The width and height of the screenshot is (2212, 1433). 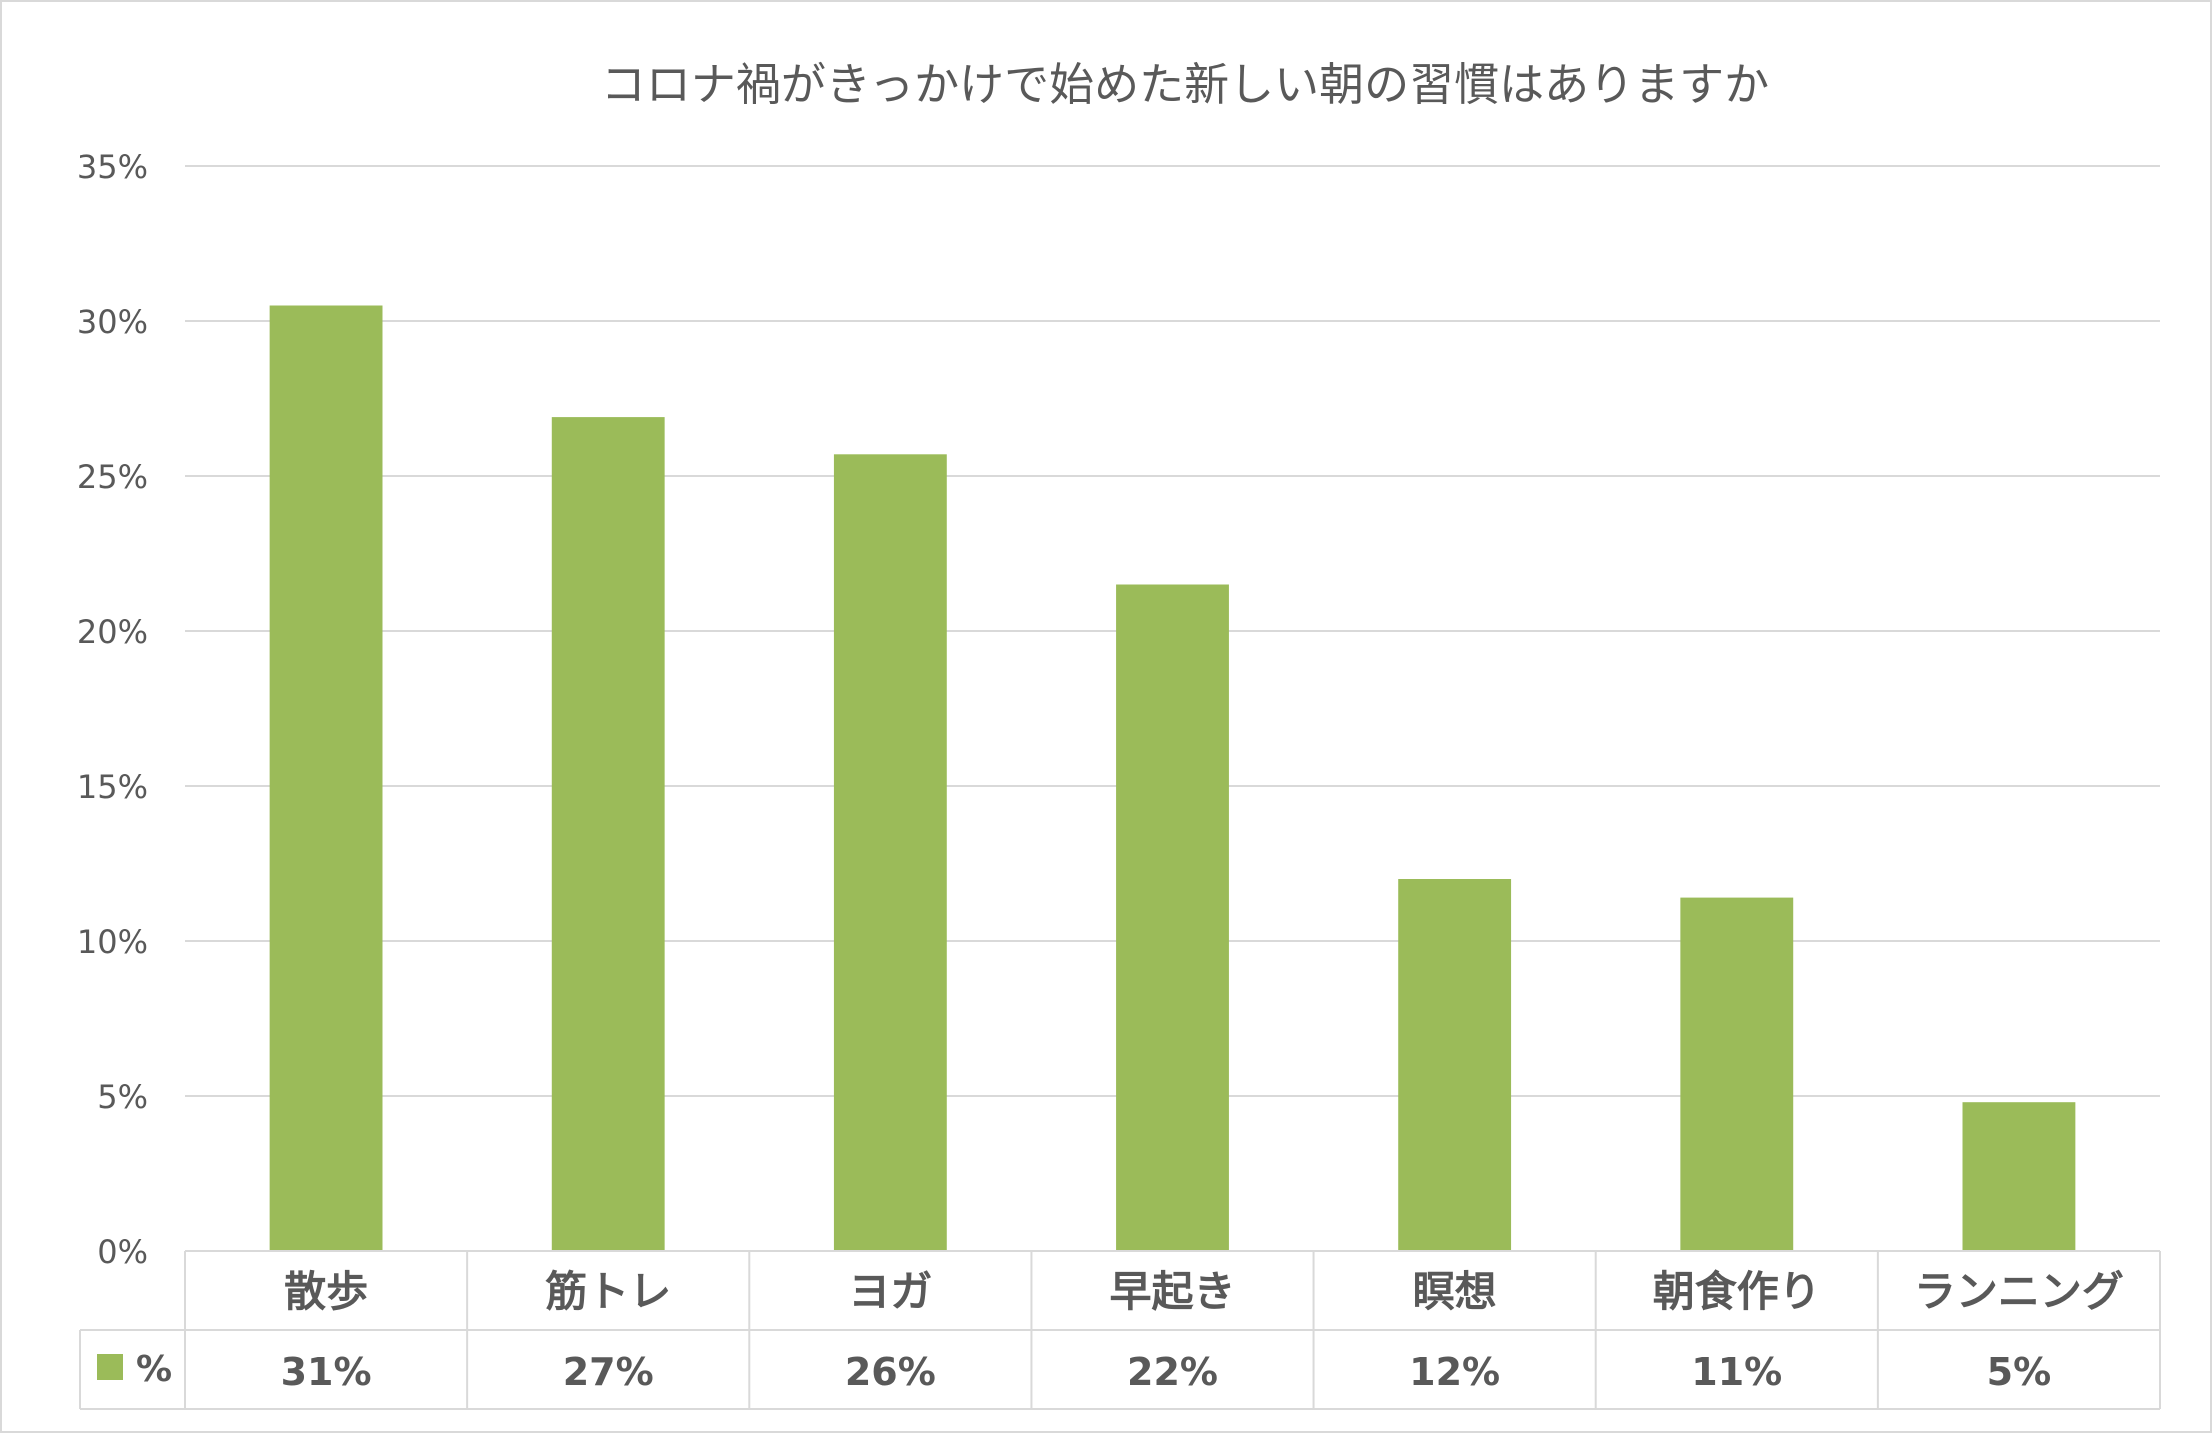 I want to click on x-category-label: ランニング, so click(x=2019, y=1291).